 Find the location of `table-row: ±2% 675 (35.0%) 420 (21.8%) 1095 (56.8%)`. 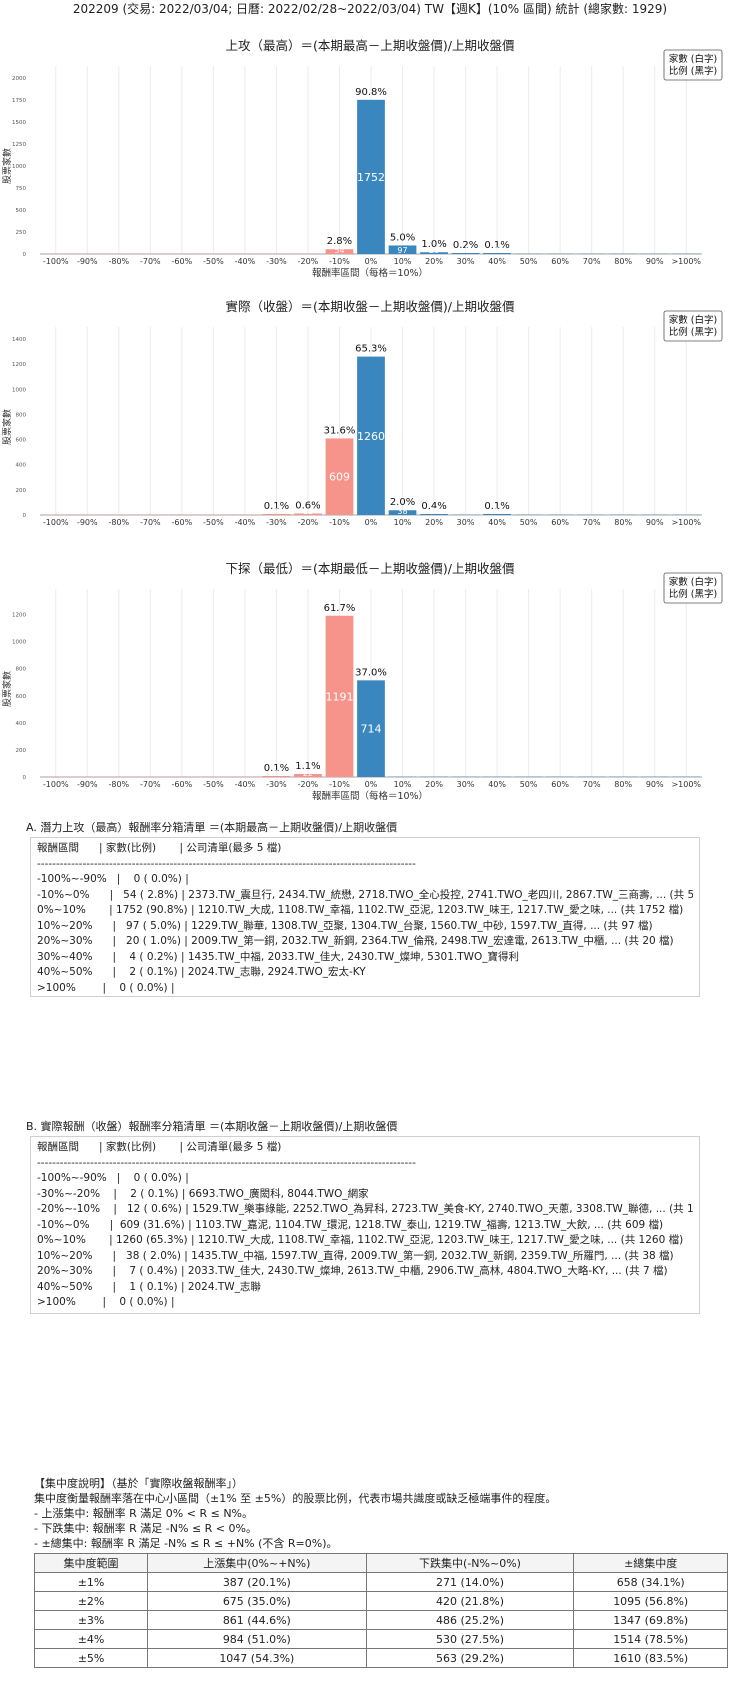

table-row: ±2% 675 (35.0%) 420 (21.8%) 1095 (56.8%) is located at coordinates (380, 1601).